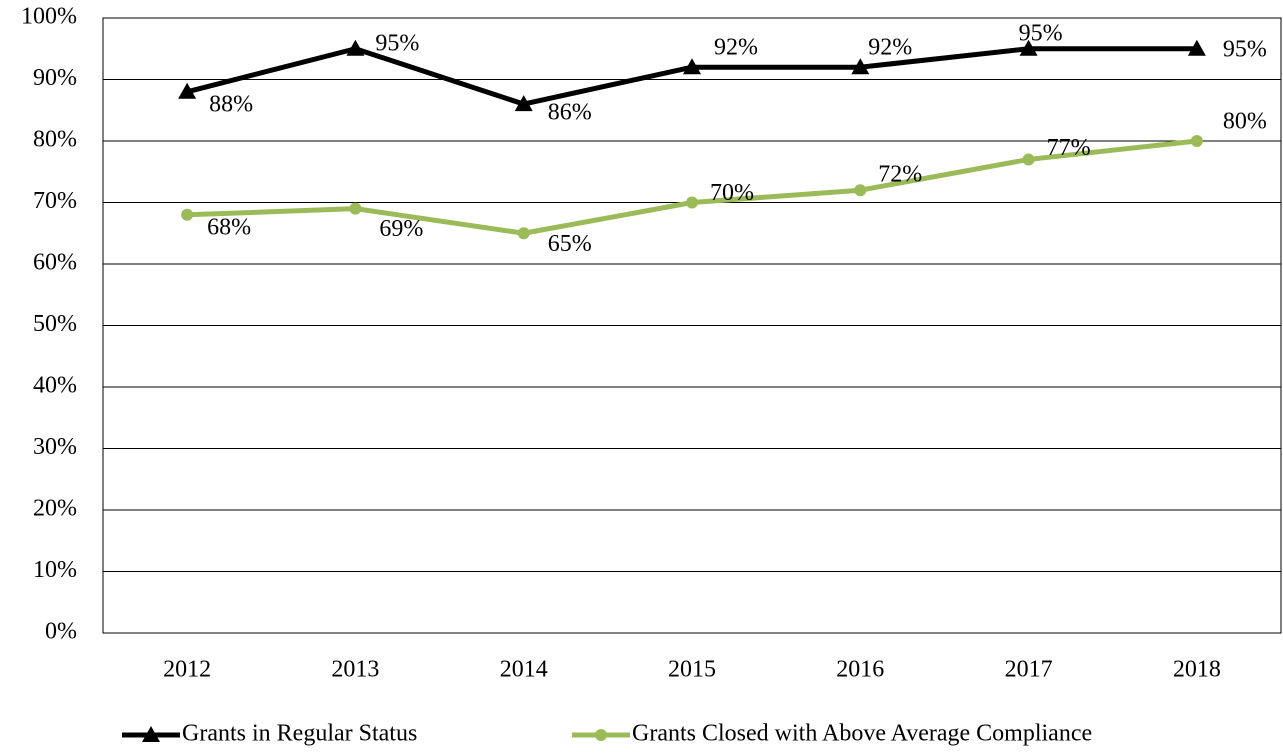  Describe the element at coordinates (570, 113) in the screenshot. I see `data-label: 86%` at that location.